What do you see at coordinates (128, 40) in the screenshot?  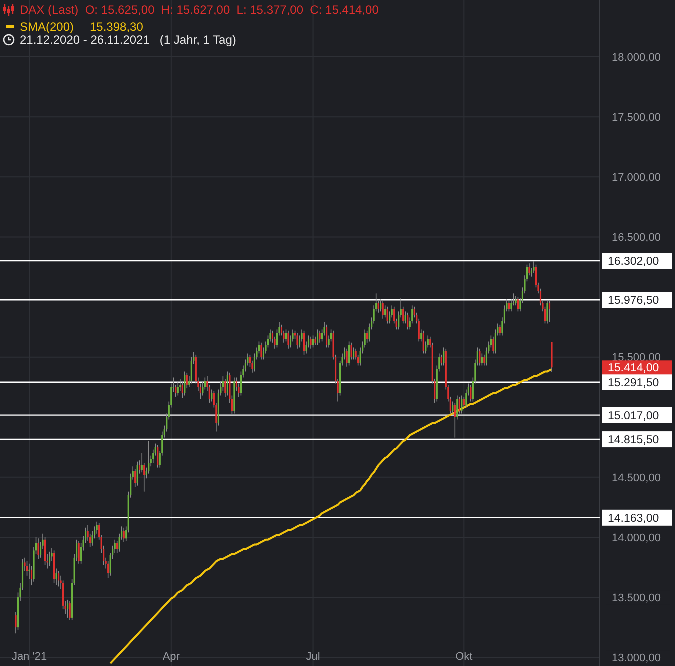 I see `text: 21.12.2020 - 26.11.2021 (1 Jahr, 1 Tag)` at bounding box center [128, 40].